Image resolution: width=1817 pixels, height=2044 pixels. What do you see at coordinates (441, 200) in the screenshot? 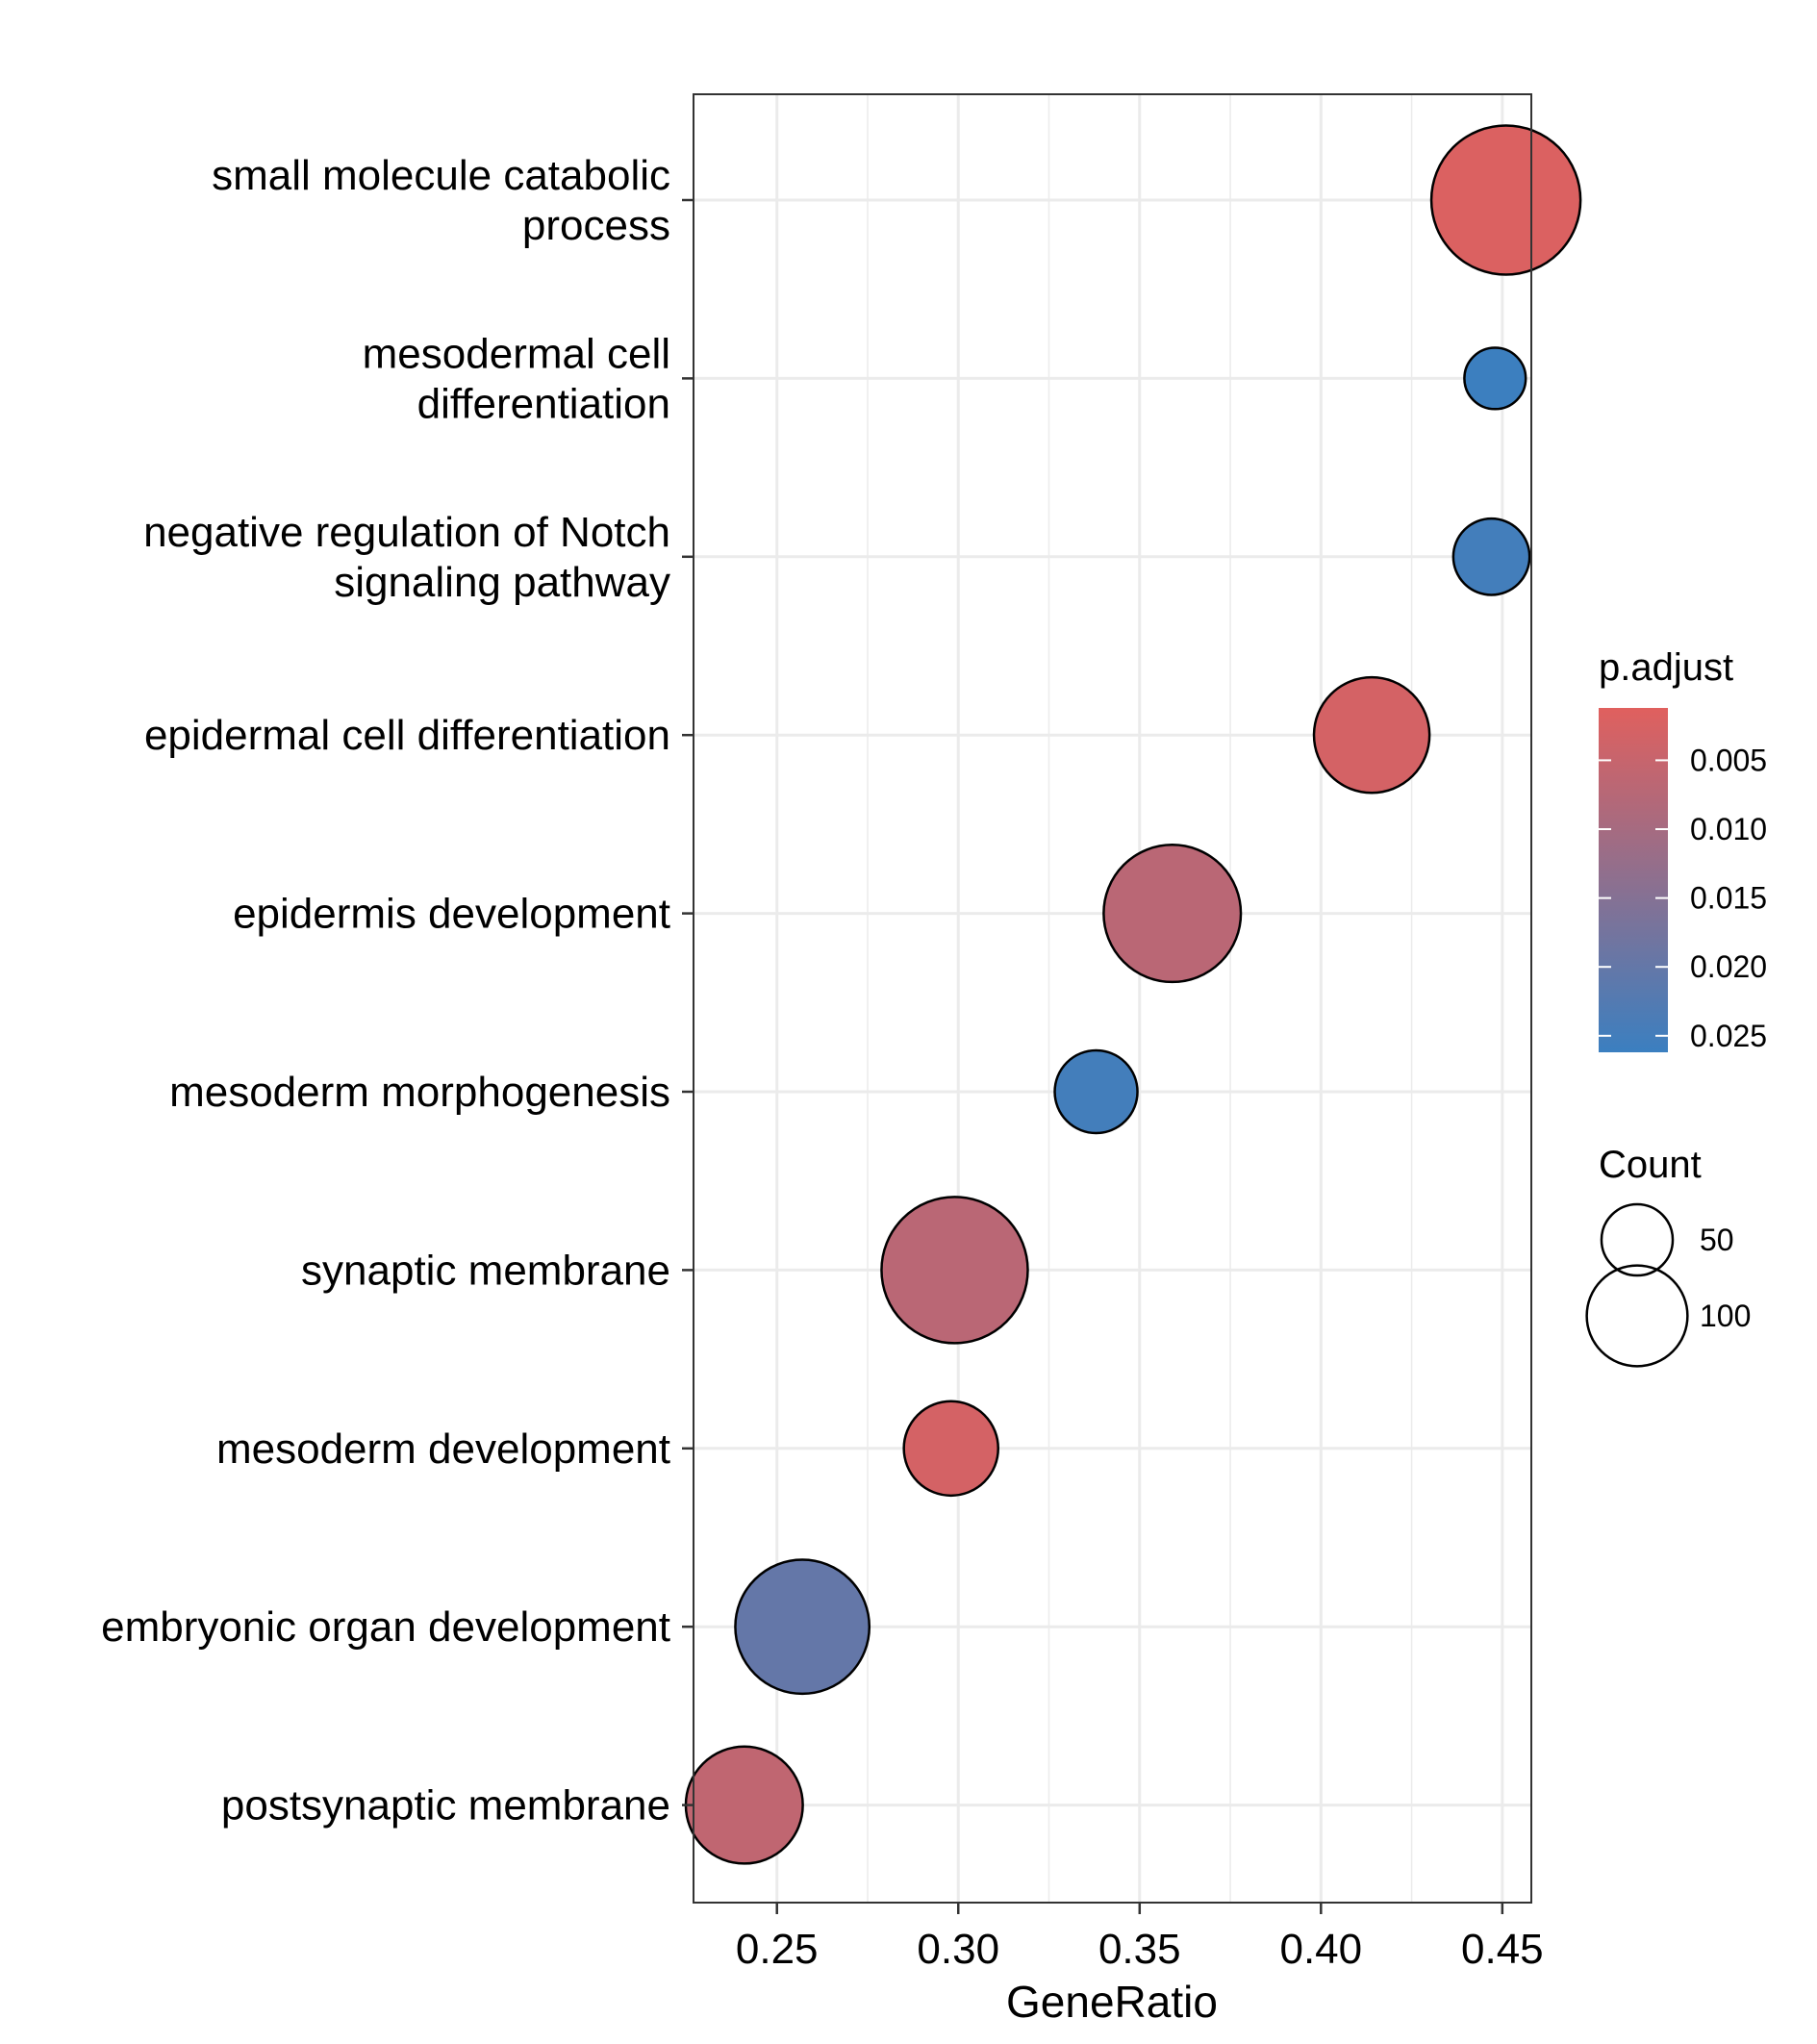
I see `y-tick-label: small molecule catabolic process` at bounding box center [441, 200].